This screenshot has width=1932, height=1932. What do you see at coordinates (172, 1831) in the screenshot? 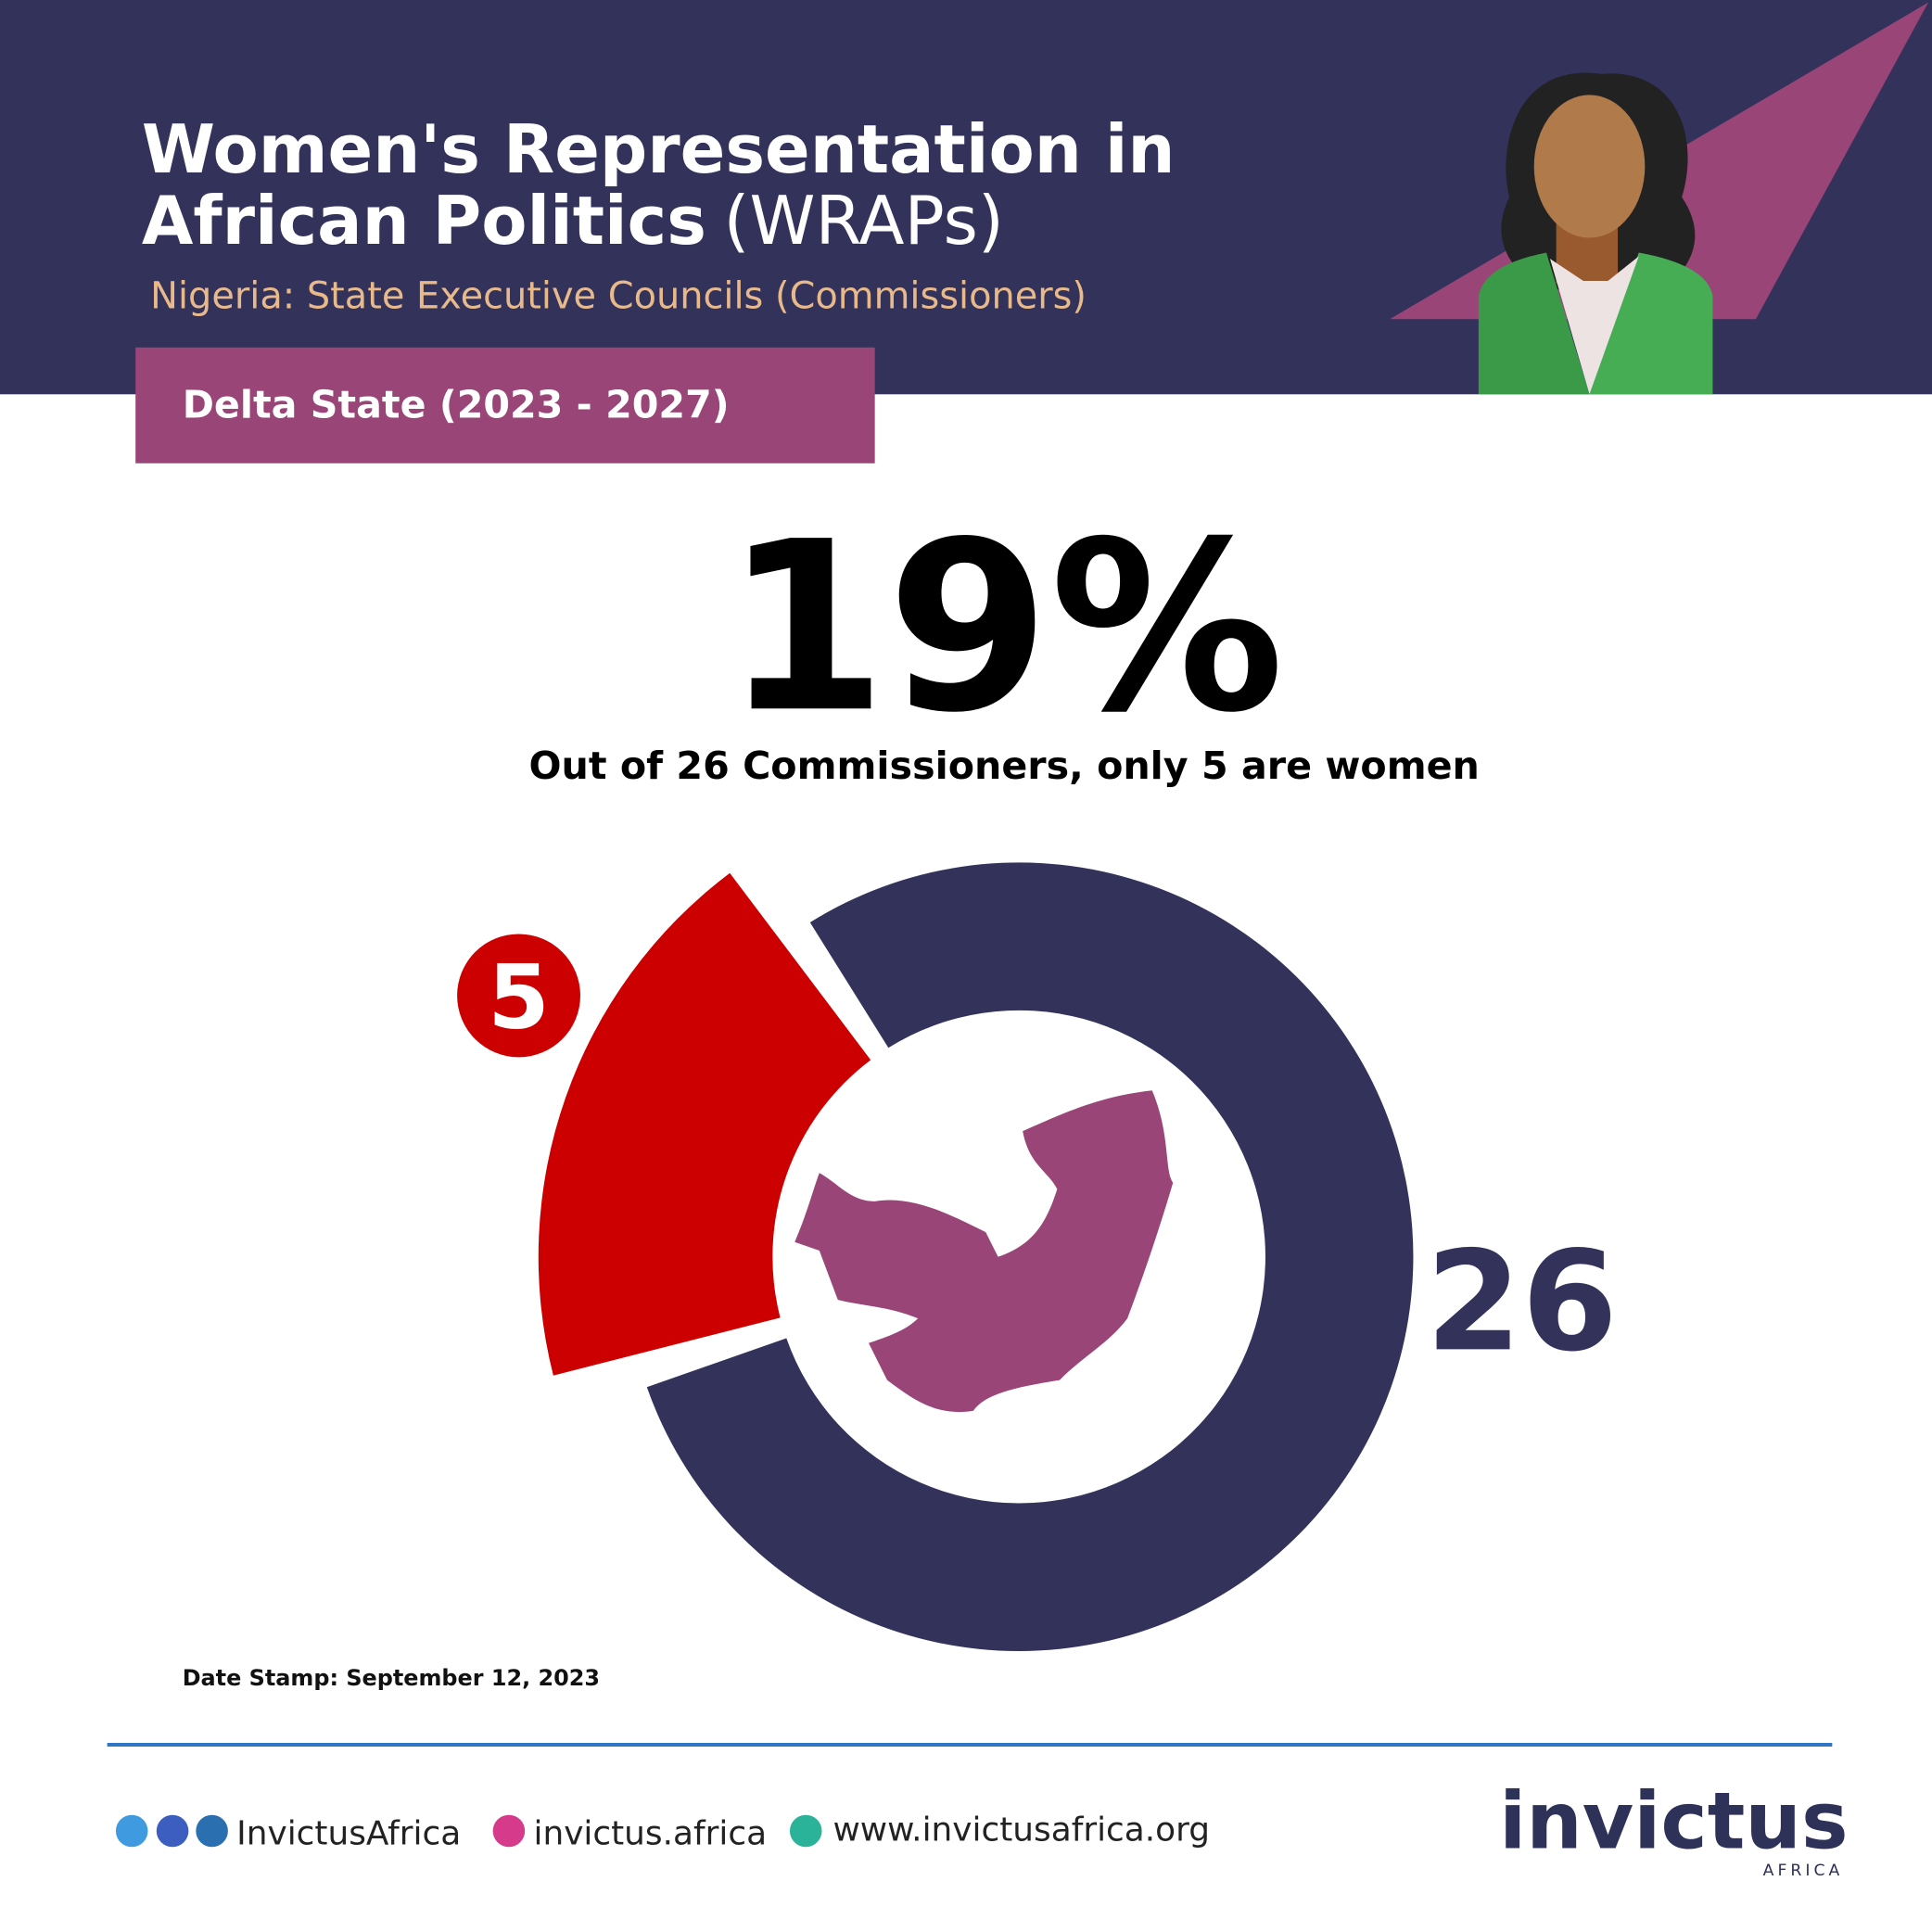
I see `facebook-icon` at bounding box center [172, 1831].